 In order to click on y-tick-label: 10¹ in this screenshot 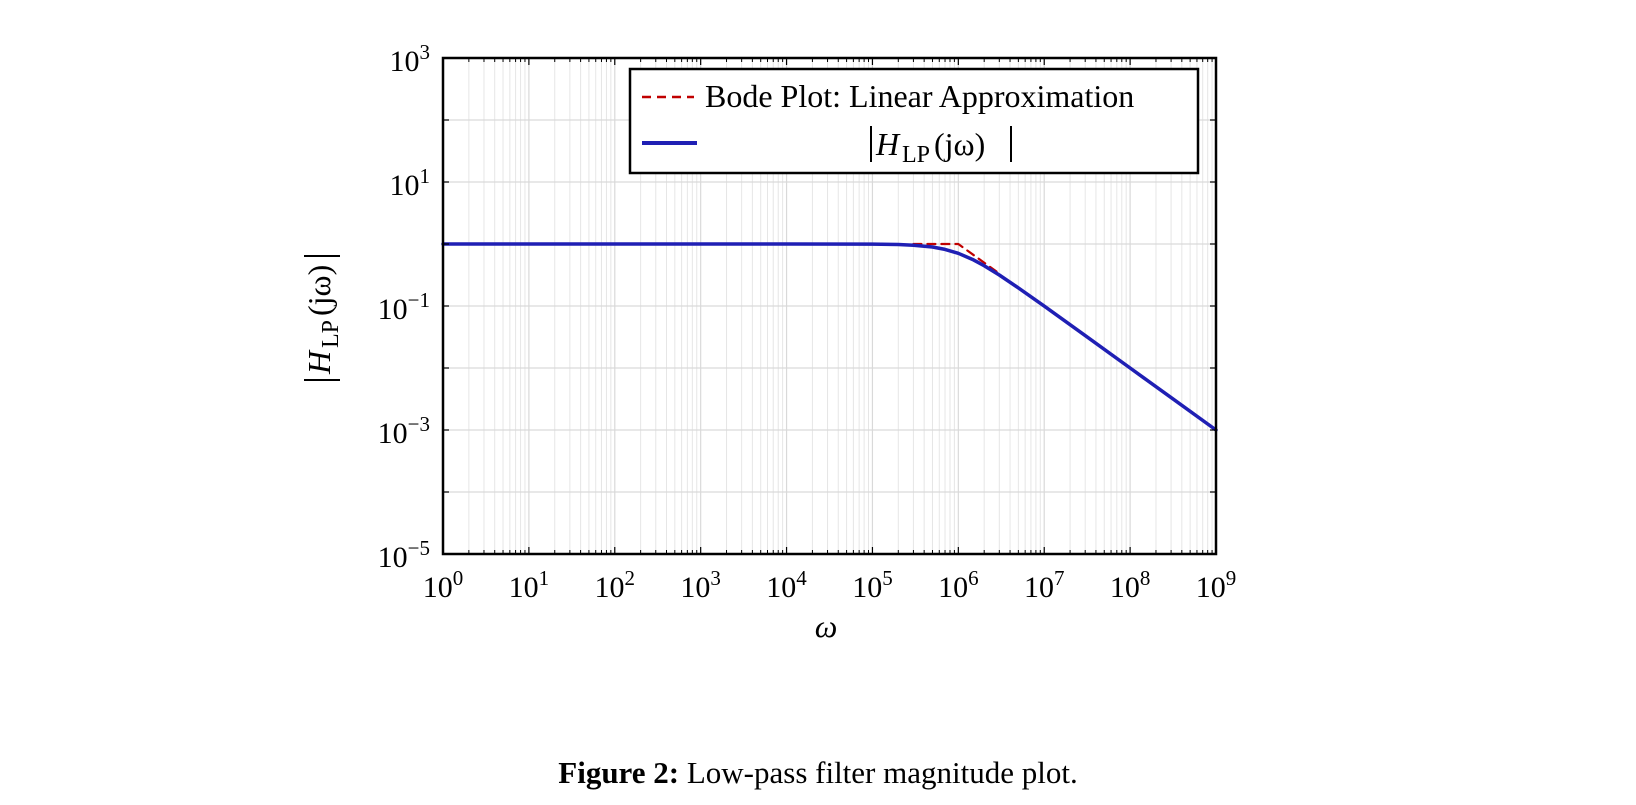, I will do `click(410, 183)`.